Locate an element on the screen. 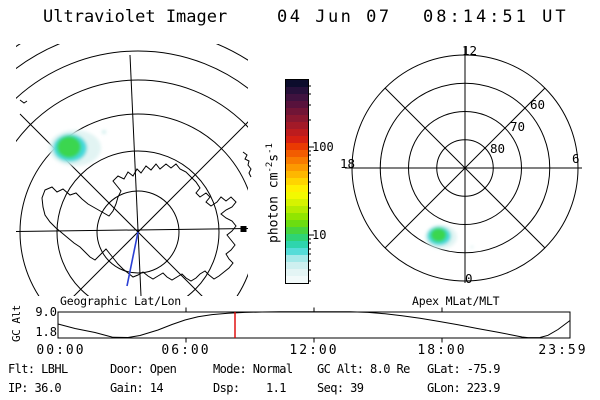 Image resolution: width=600 pixels, height=400 pixels. xtick-0600: 06:00 is located at coordinates (186, 350).